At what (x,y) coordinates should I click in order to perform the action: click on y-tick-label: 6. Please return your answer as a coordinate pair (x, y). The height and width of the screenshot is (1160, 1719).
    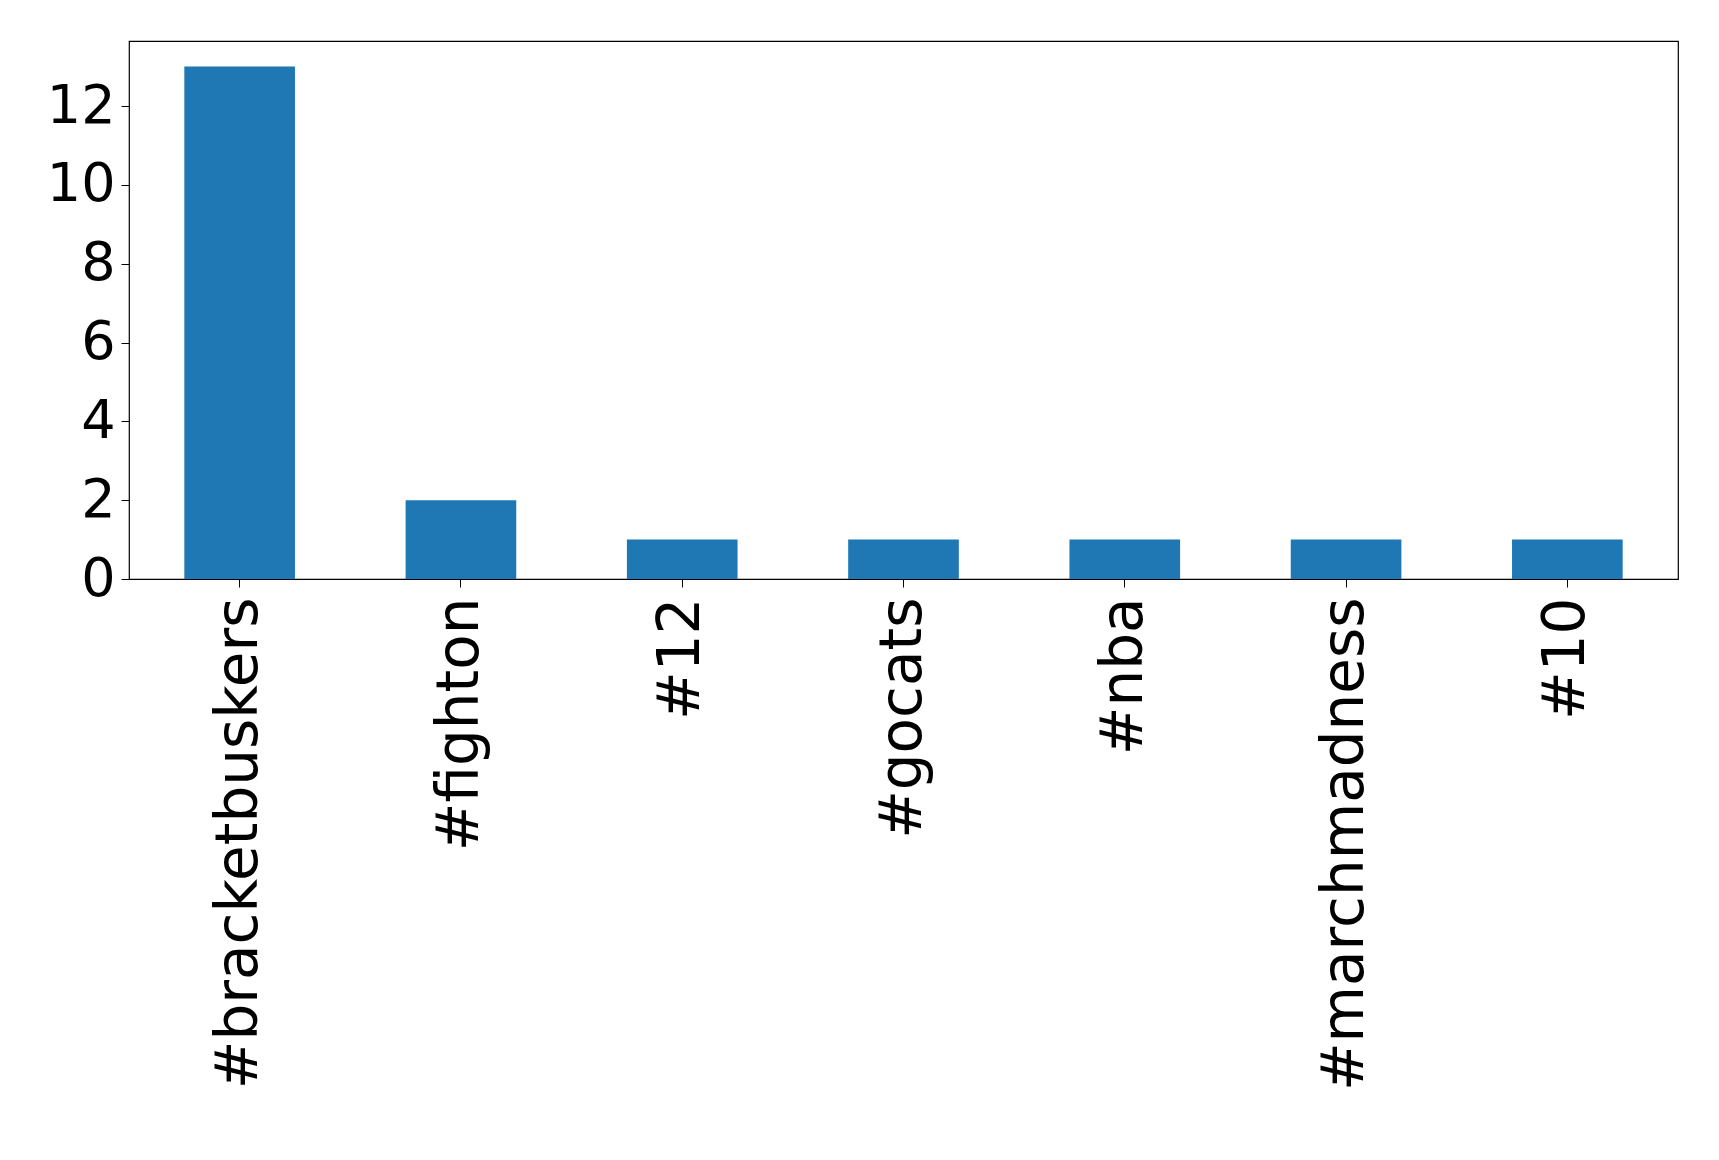
    Looking at the image, I should click on (98, 341).